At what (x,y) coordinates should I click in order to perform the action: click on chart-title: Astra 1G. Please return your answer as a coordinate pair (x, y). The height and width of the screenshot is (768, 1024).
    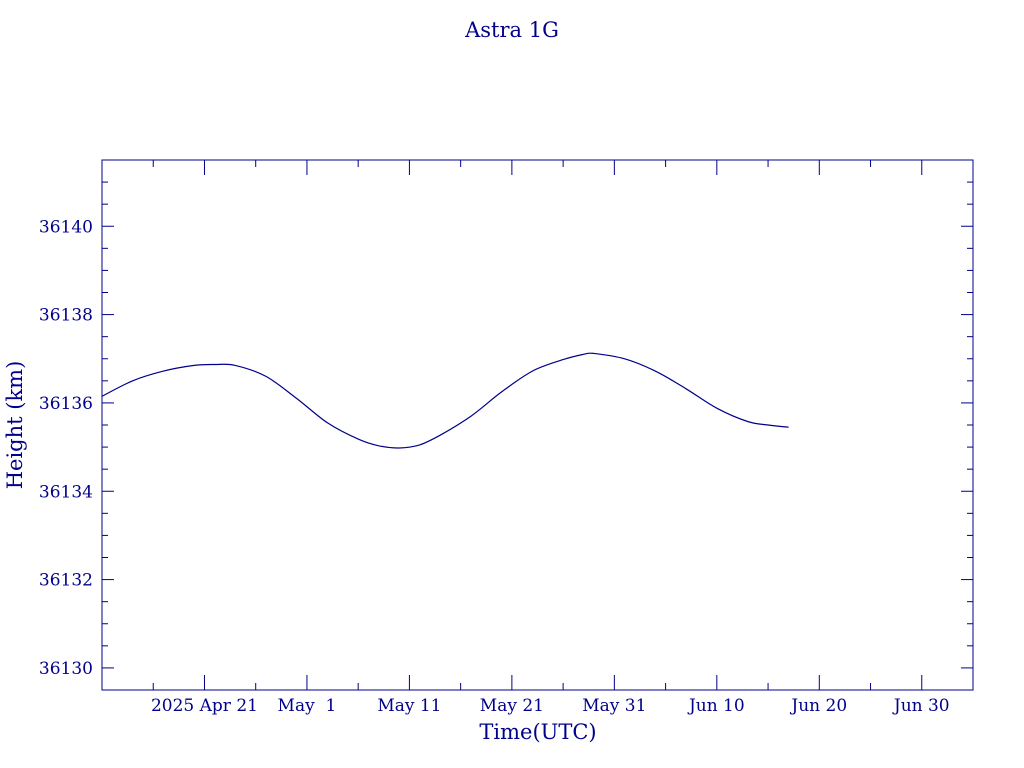
    Looking at the image, I should click on (511, 30).